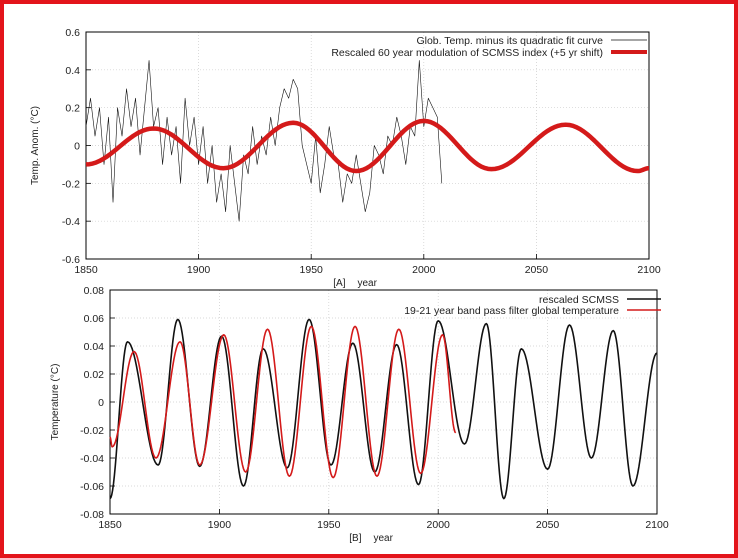 The height and width of the screenshot is (558, 738). What do you see at coordinates (71, 184) in the screenshot?
I see `y-tick-label: -0.2` at bounding box center [71, 184].